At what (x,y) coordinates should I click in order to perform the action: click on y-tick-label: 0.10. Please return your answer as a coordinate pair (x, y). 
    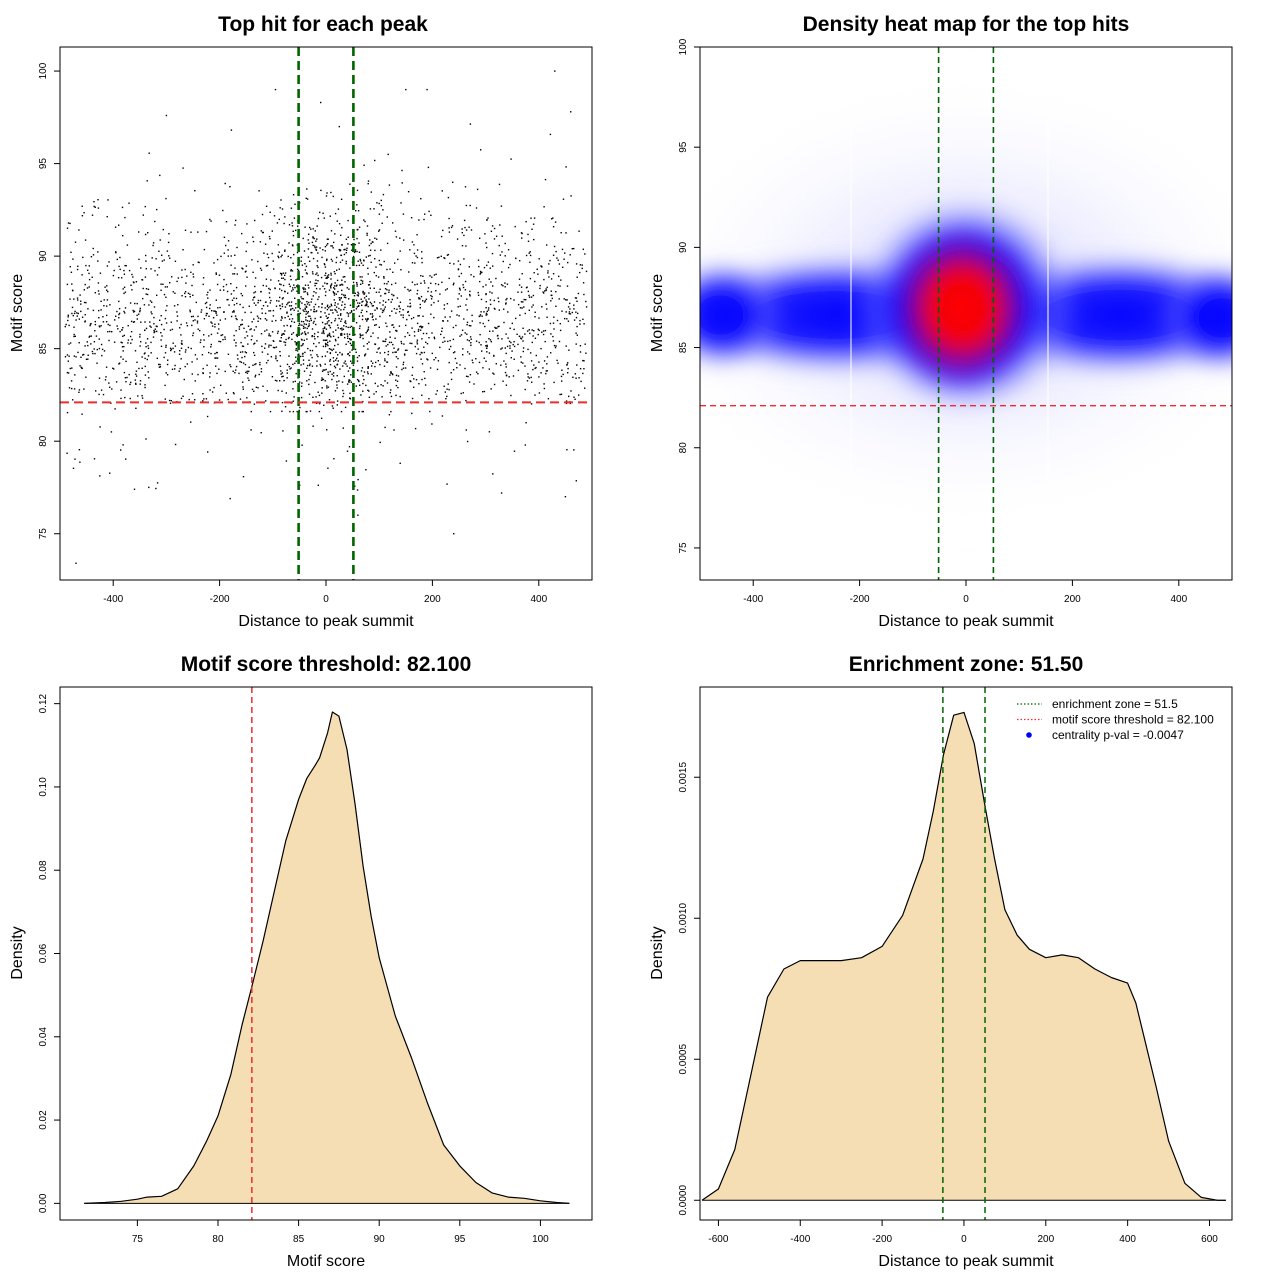
    Looking at the image, I should click on (43, 787).